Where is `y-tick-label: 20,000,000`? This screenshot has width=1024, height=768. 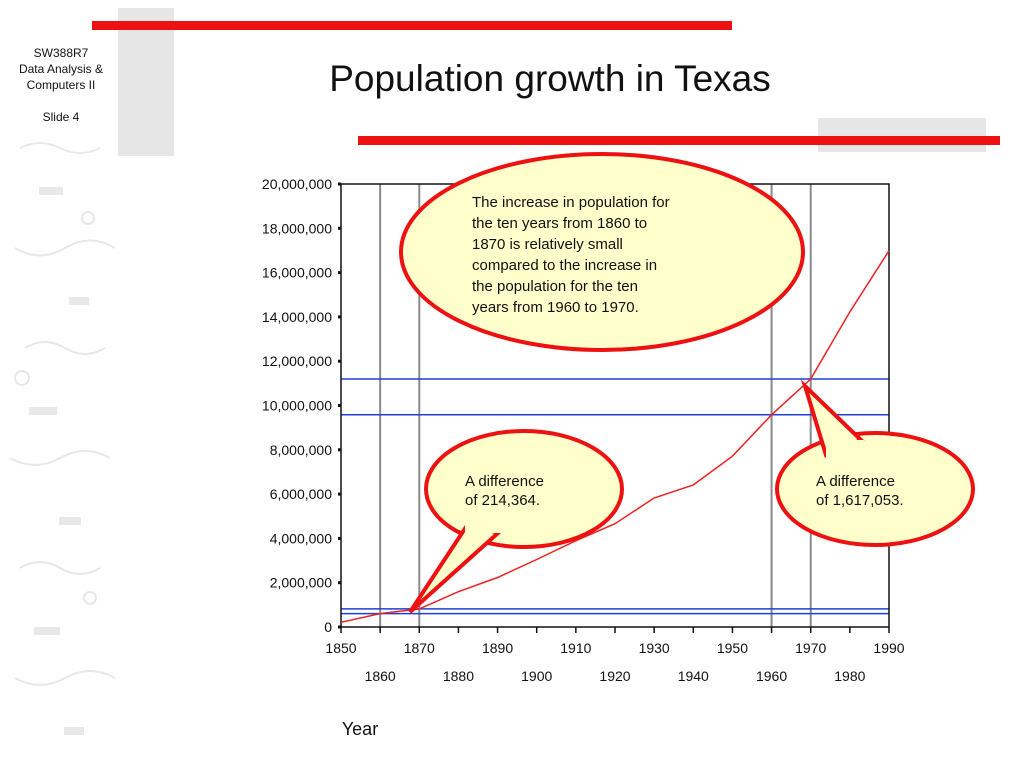
y-tick-label: 20,000,000 is located at coordinates (297, 184).